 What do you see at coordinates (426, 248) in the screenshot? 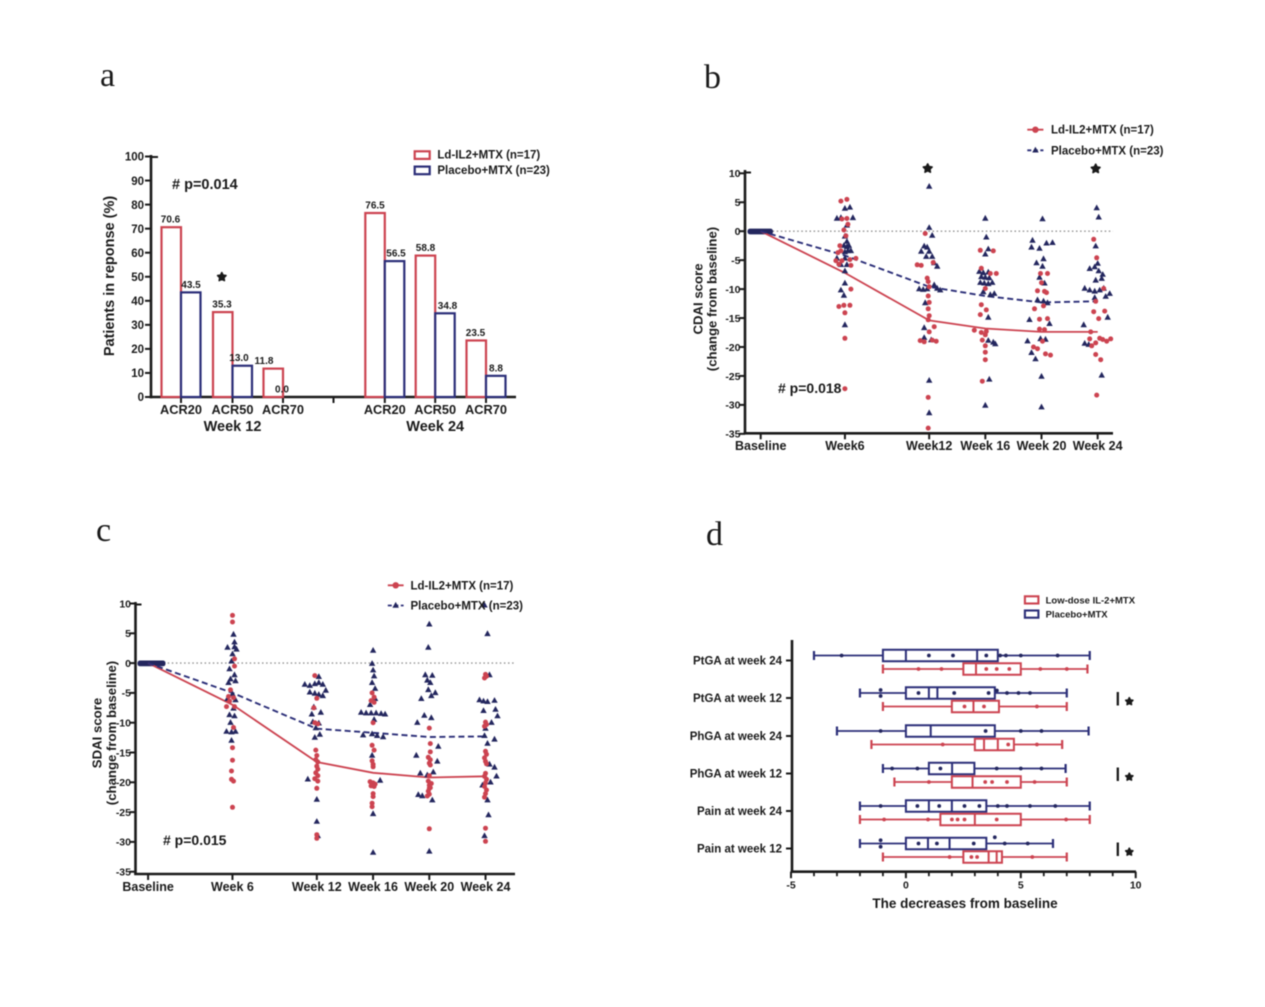
I see `svg-text: 58.8` at bounding box center [426, 248].